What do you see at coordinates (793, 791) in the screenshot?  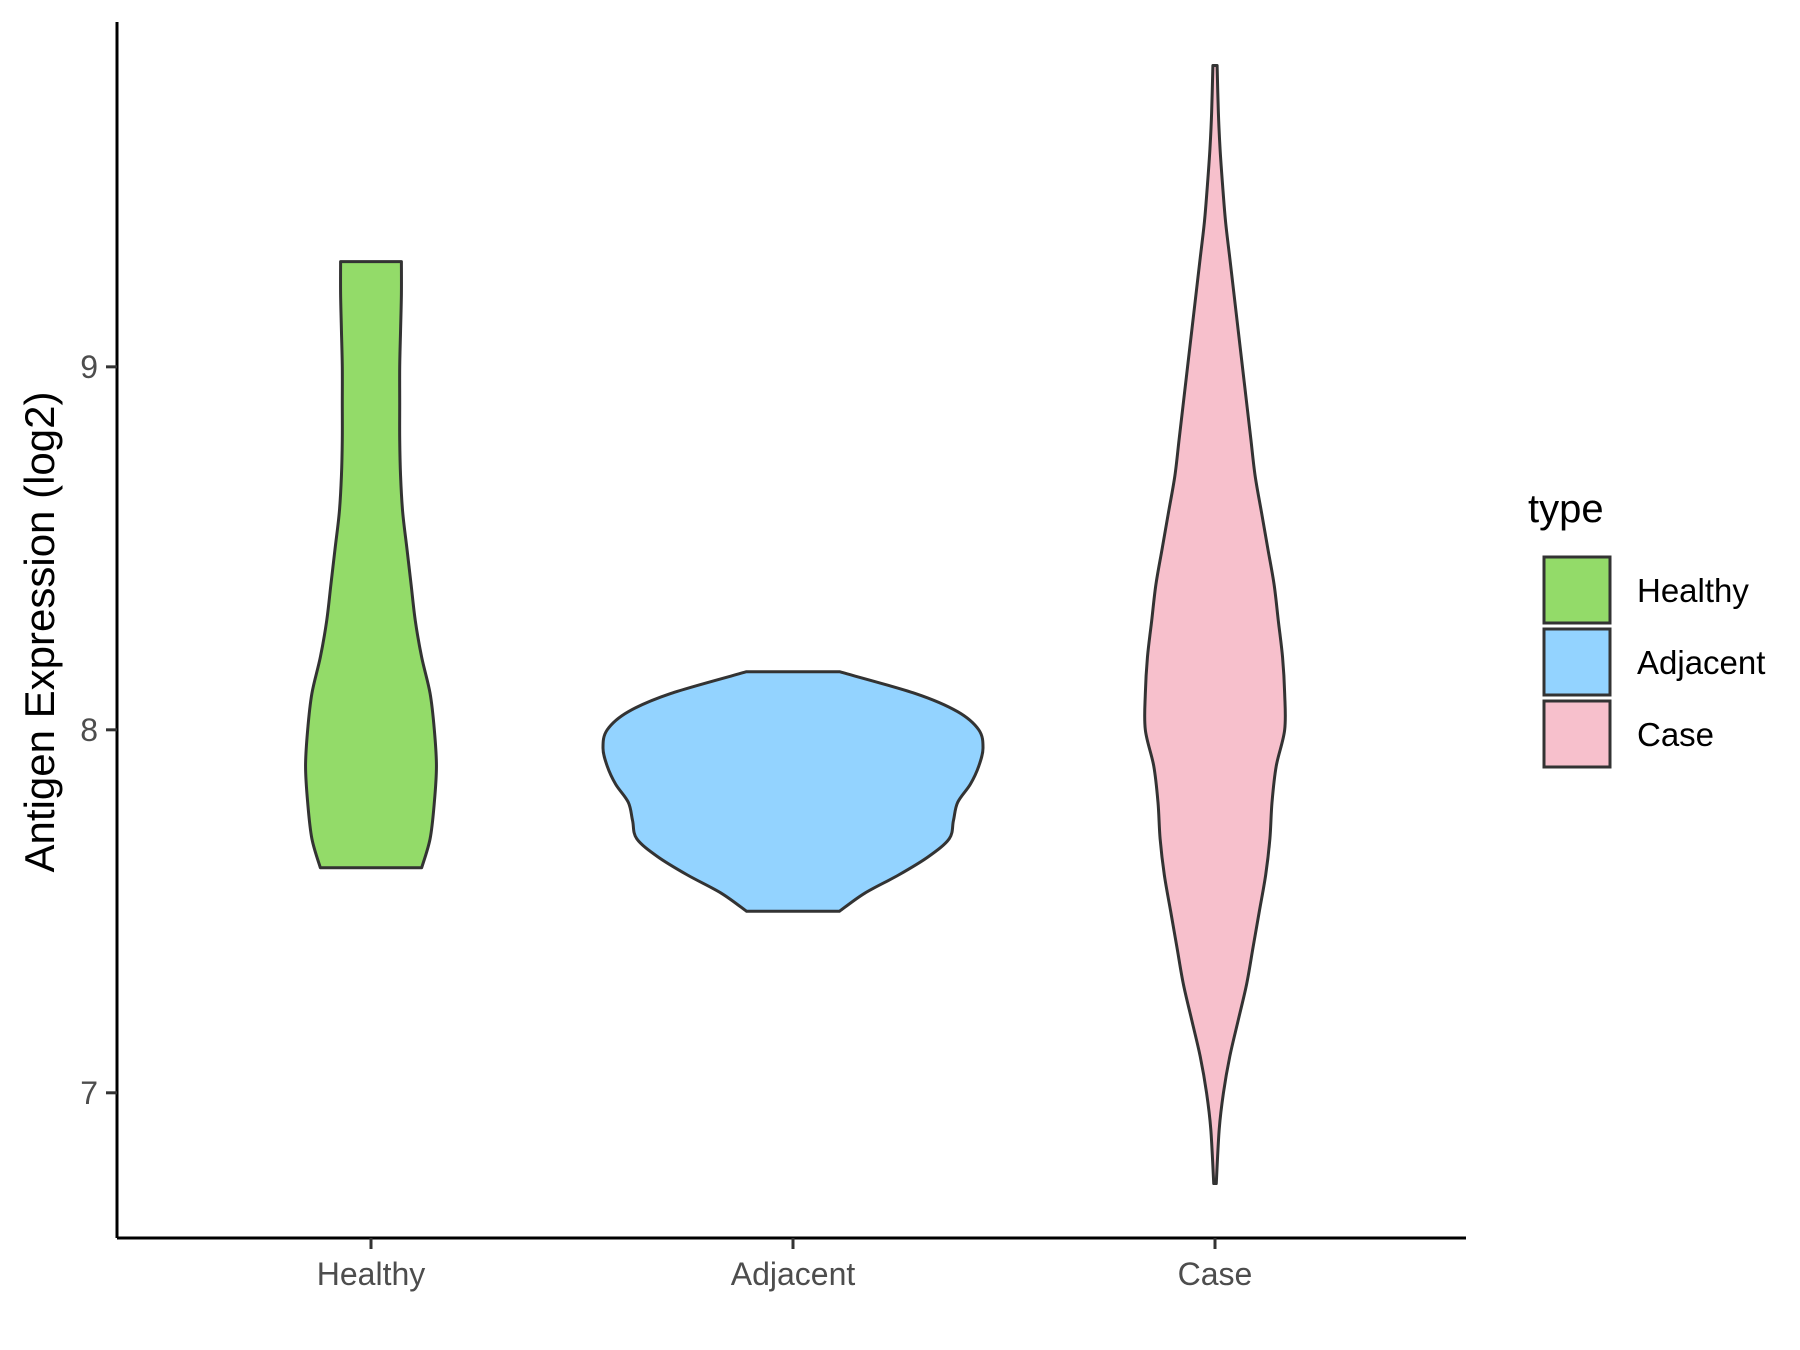 I see `violin-adjacent` at bounding box center [793, 791].